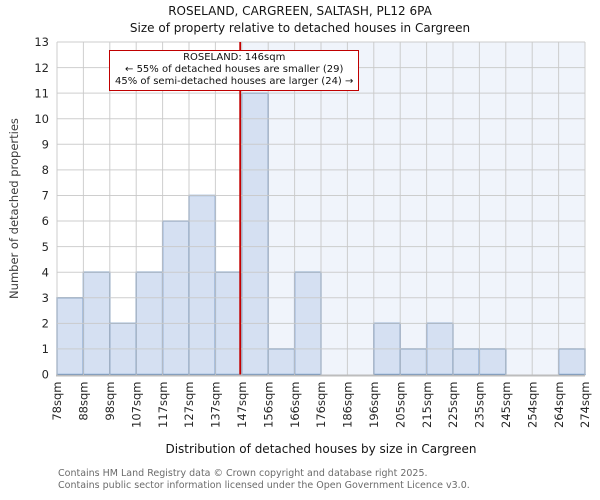 The image size is (600, 500). I want to click on x-tick-label: 156sqm, so click(268, 405).